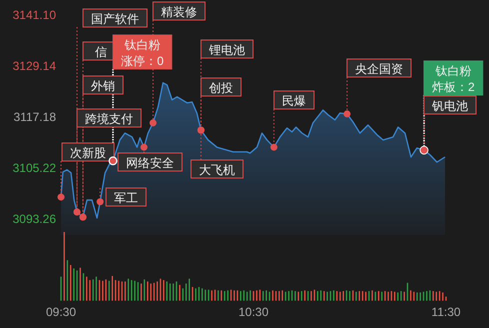 The height and width of the screenshot is (328, 489). Describe the element at coordinates (34, 219) in the screenshot. I see `y-tick-label: 3093.26` at that location.